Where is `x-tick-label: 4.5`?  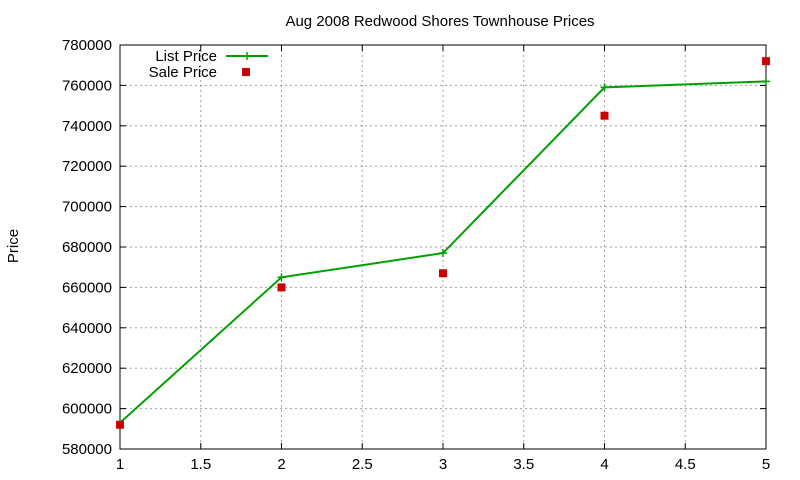 x-tick-label: 4.5 is located at coordinates (685, 464).